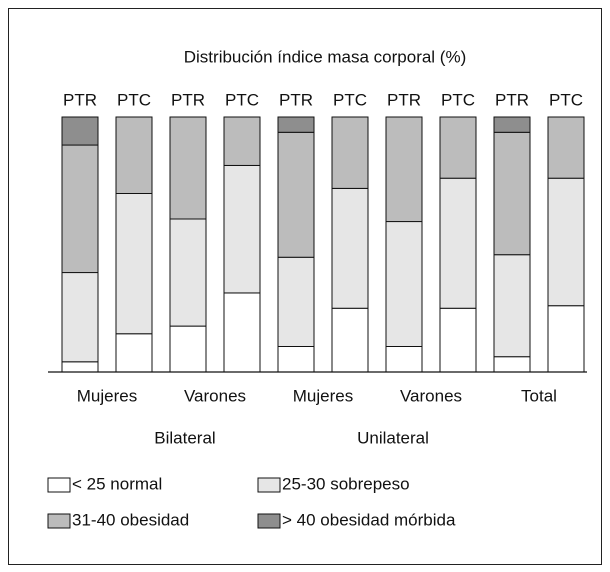 Image resolution: width=610 pixels, height=572 pixels. Describe the element at coordinates (369, 519) in the screenshot. I see `legend-label: > 40 obesidad mórbida` at that location.